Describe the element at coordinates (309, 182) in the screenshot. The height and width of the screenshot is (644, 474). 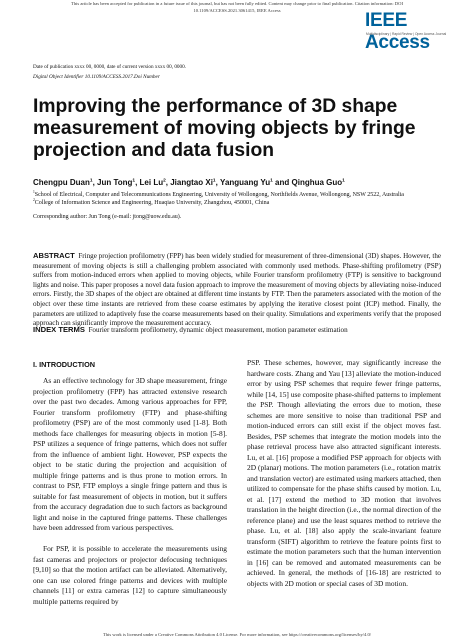
I see `author-name: and Qinghua Guo` at that location.